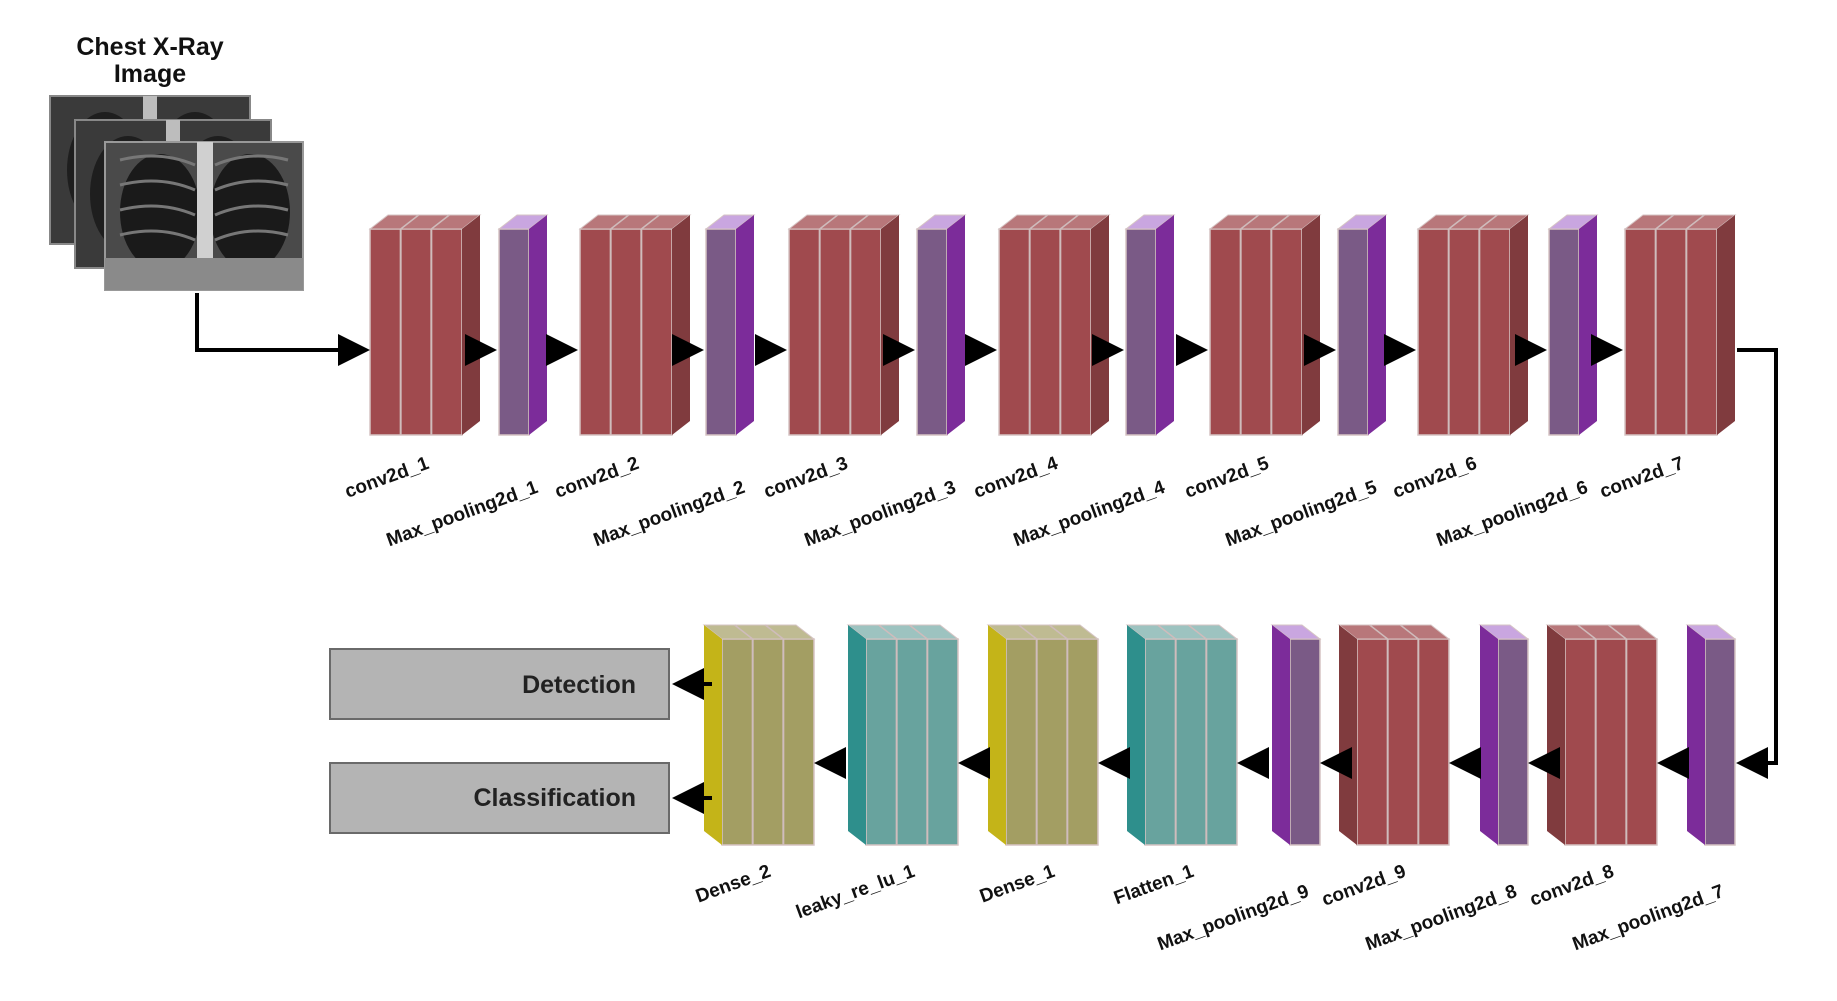  Describe the element at coordinates (1435, 478) in the screenshot. I see `top-layer-label-11: conv2d_6` at that location.